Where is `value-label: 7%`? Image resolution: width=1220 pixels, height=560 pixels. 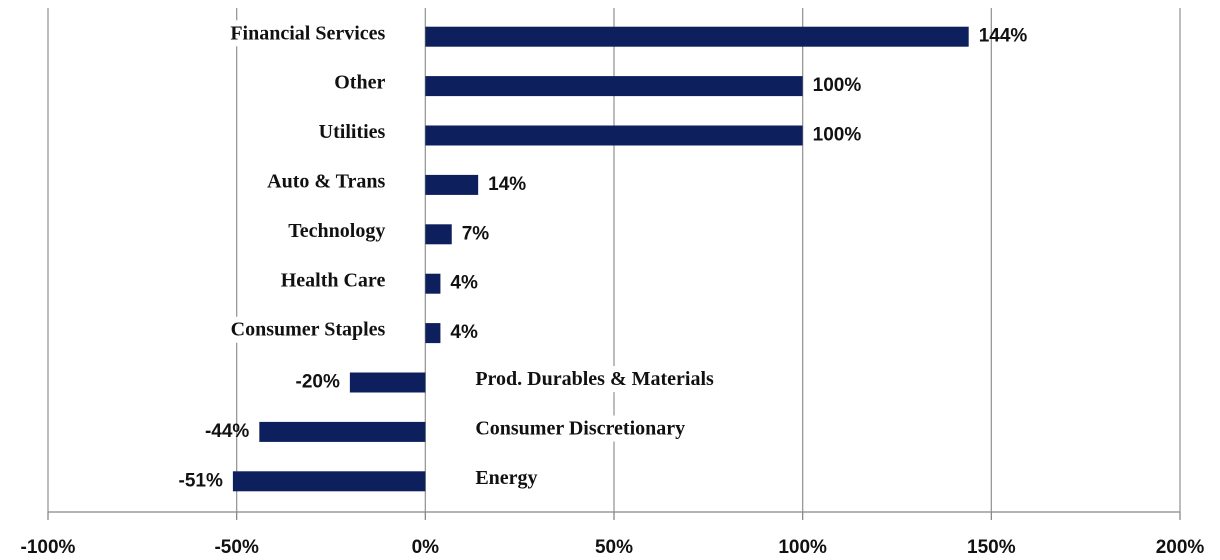
value-label: 7% is located at coordinates (476, 233).